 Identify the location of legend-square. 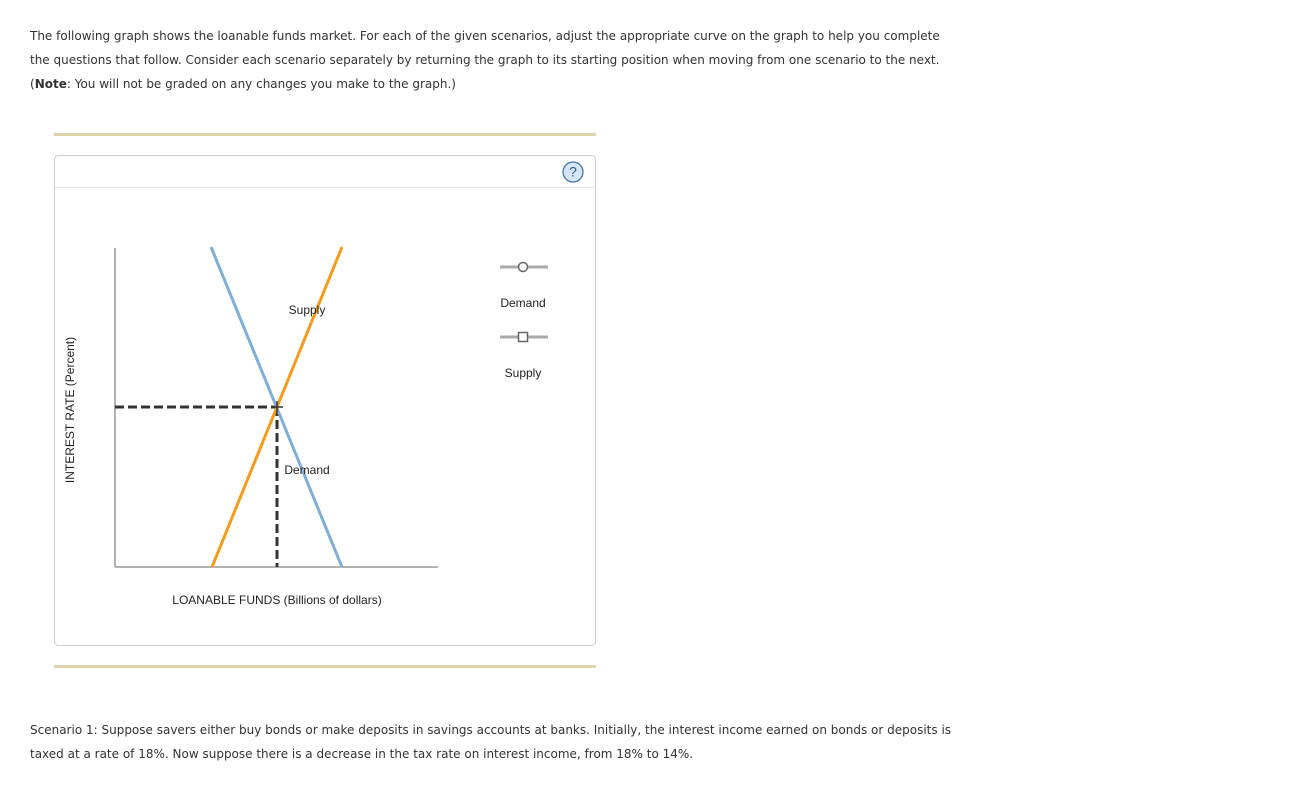
(523, 337).